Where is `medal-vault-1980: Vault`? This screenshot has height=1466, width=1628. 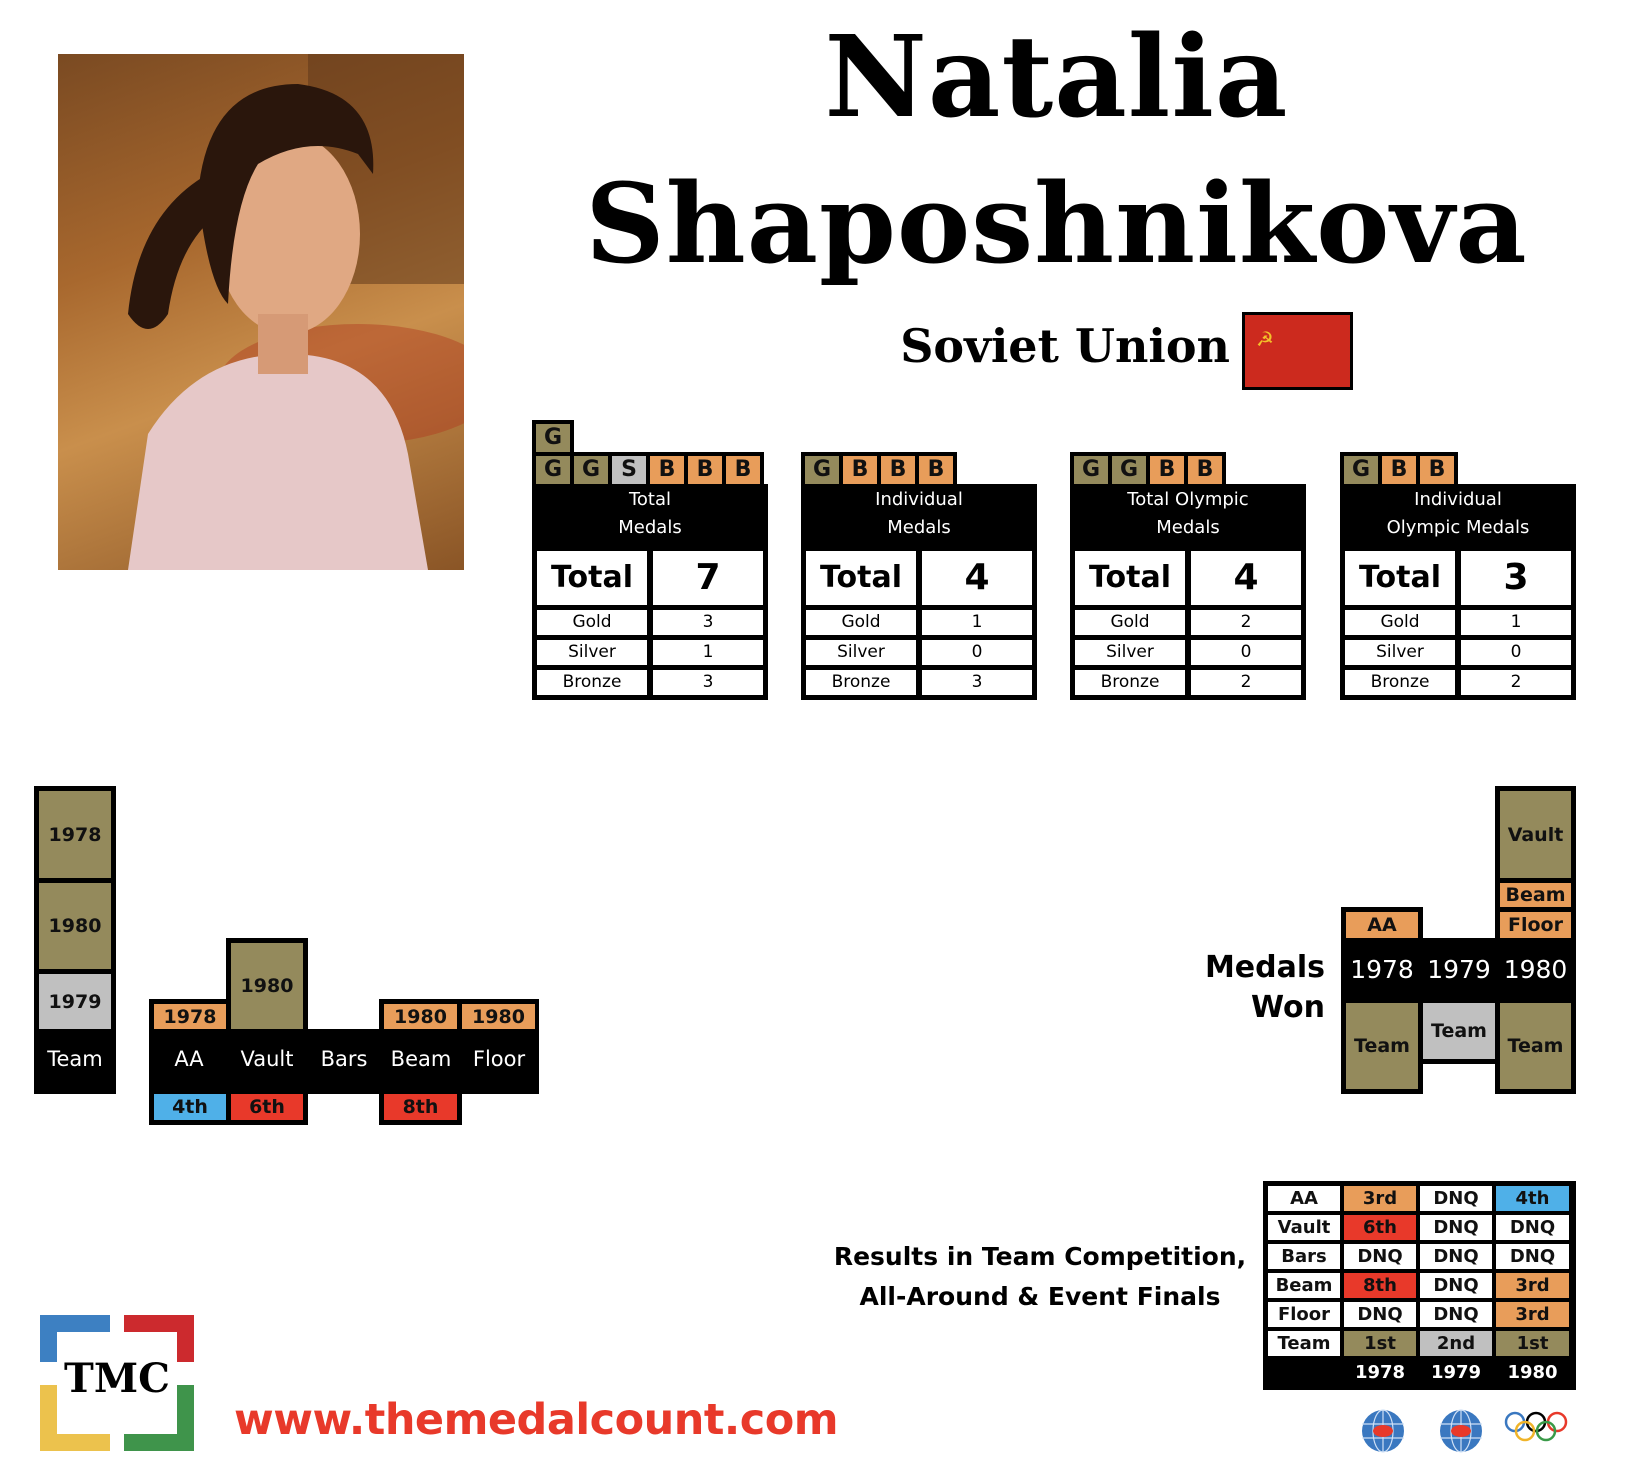
medal-vault-1980: Vault is located at coordinates (1535, 834).